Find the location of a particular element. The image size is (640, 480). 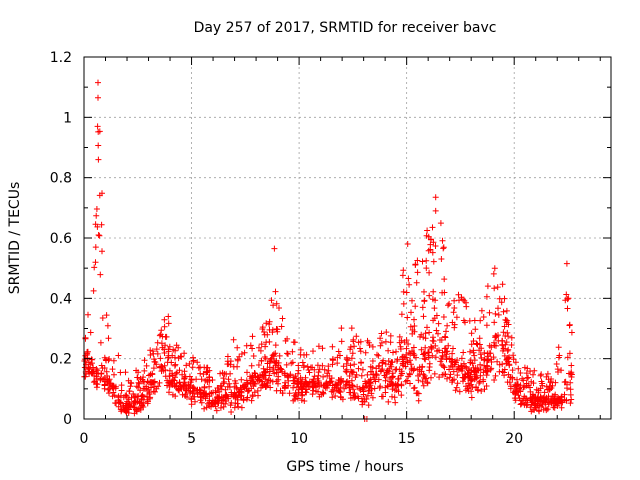

y-tick-label: 1.2 is located at coordinates (61, 58).